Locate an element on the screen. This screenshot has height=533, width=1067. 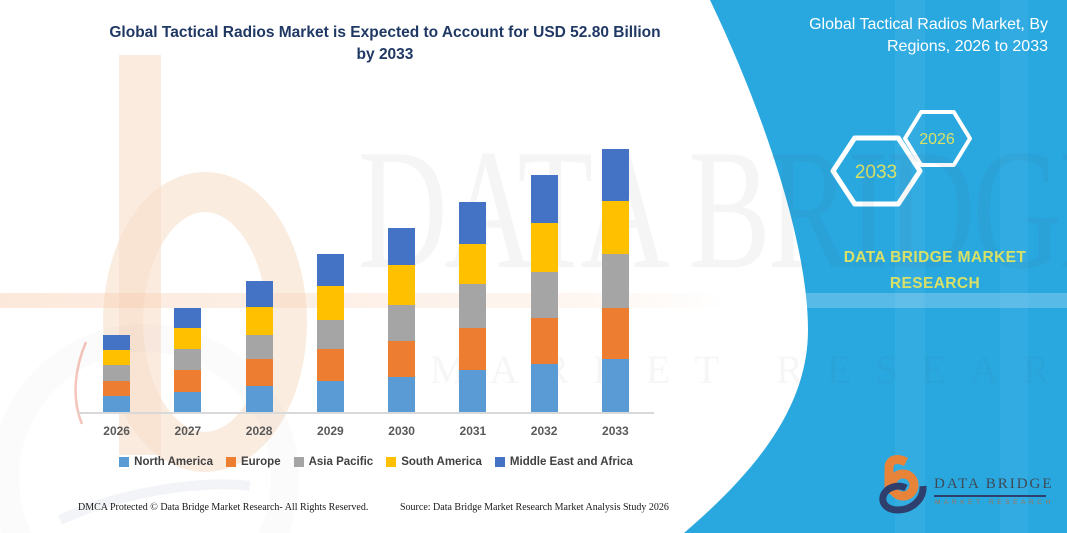
legend-label: South America is located at coordinates (441, 462).